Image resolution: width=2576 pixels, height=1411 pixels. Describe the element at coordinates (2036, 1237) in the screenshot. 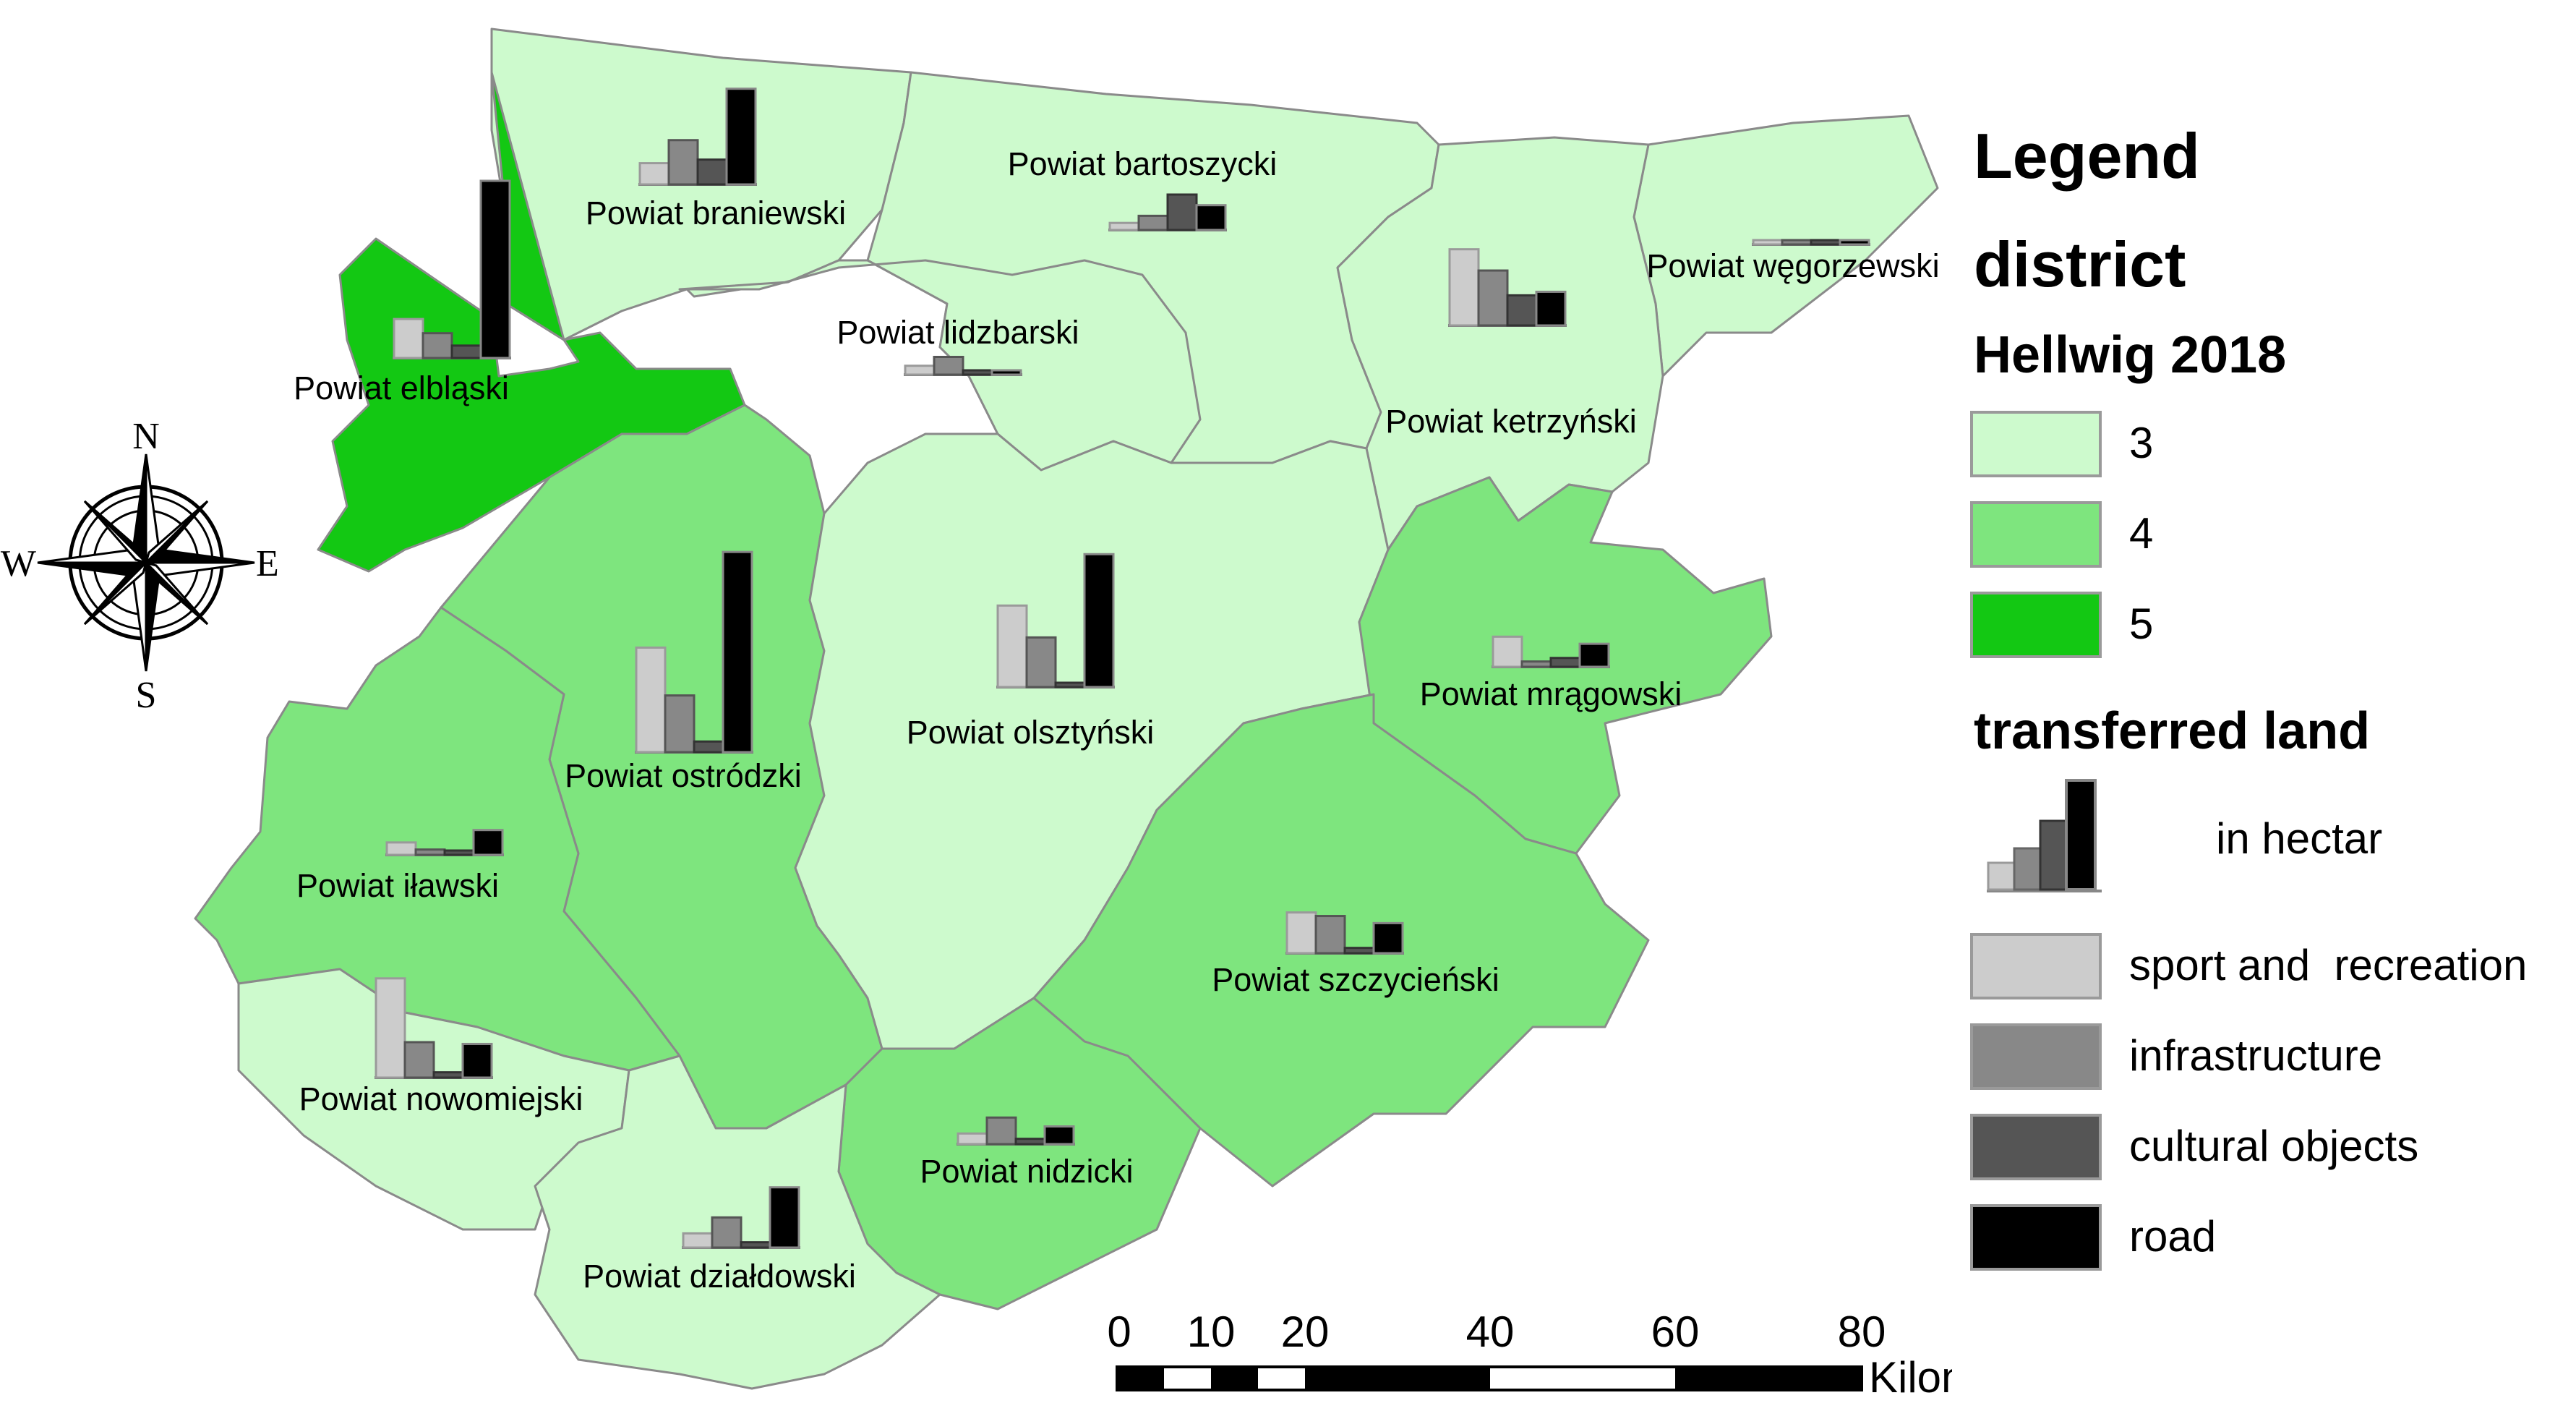

I see `legend-road-swatch` at that location.